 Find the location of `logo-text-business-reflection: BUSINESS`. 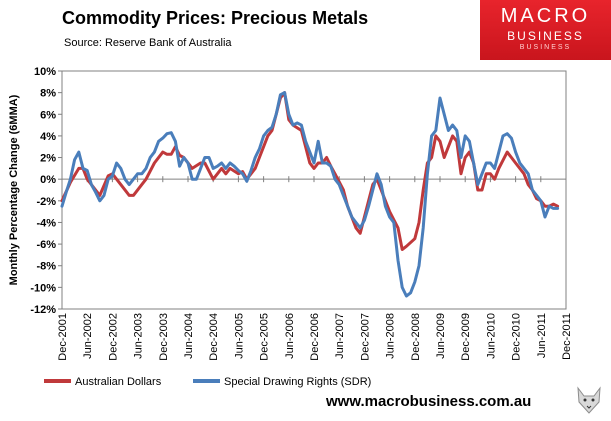

logo-text-business-reflection: BUSINESS is located at coordinates (545, 47).